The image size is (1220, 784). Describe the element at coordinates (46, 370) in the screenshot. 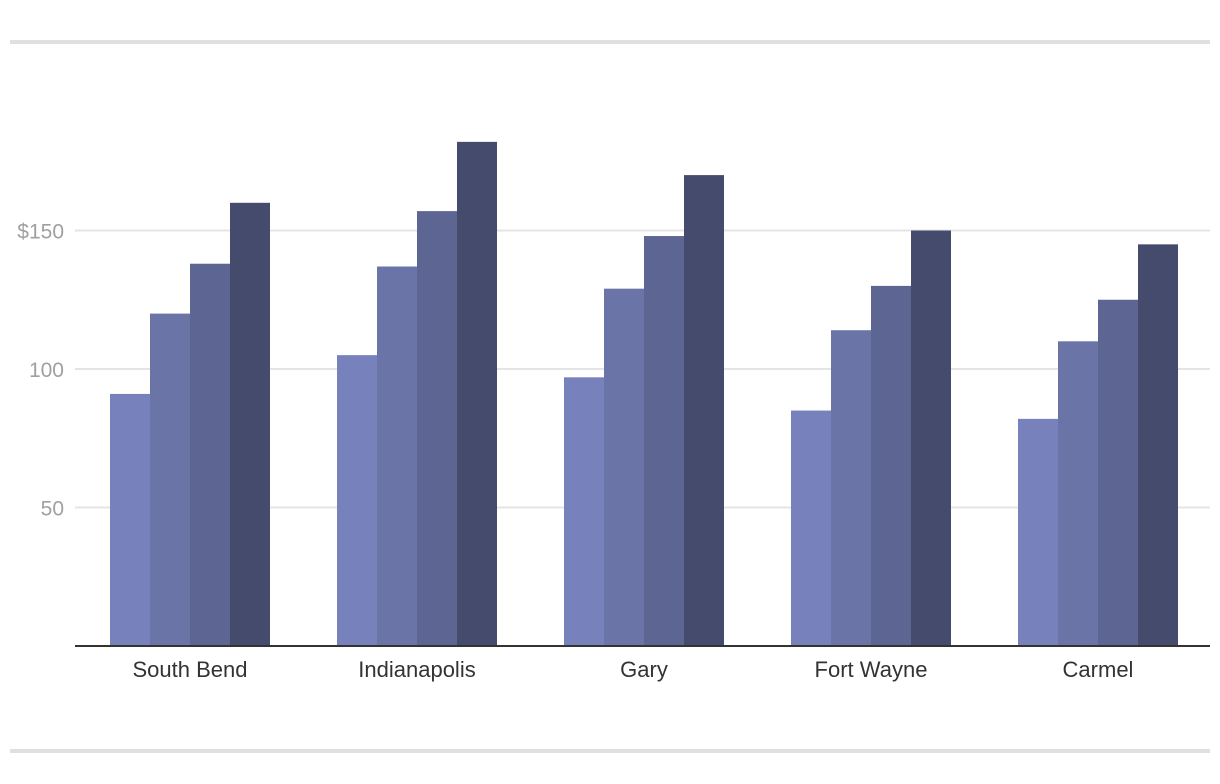

I see `y-tick-label: 100` at that location.